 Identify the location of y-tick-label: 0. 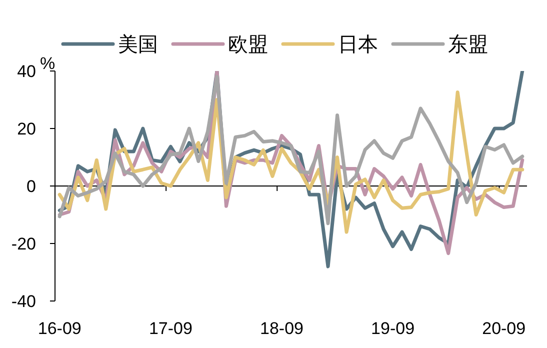
(31, 186).